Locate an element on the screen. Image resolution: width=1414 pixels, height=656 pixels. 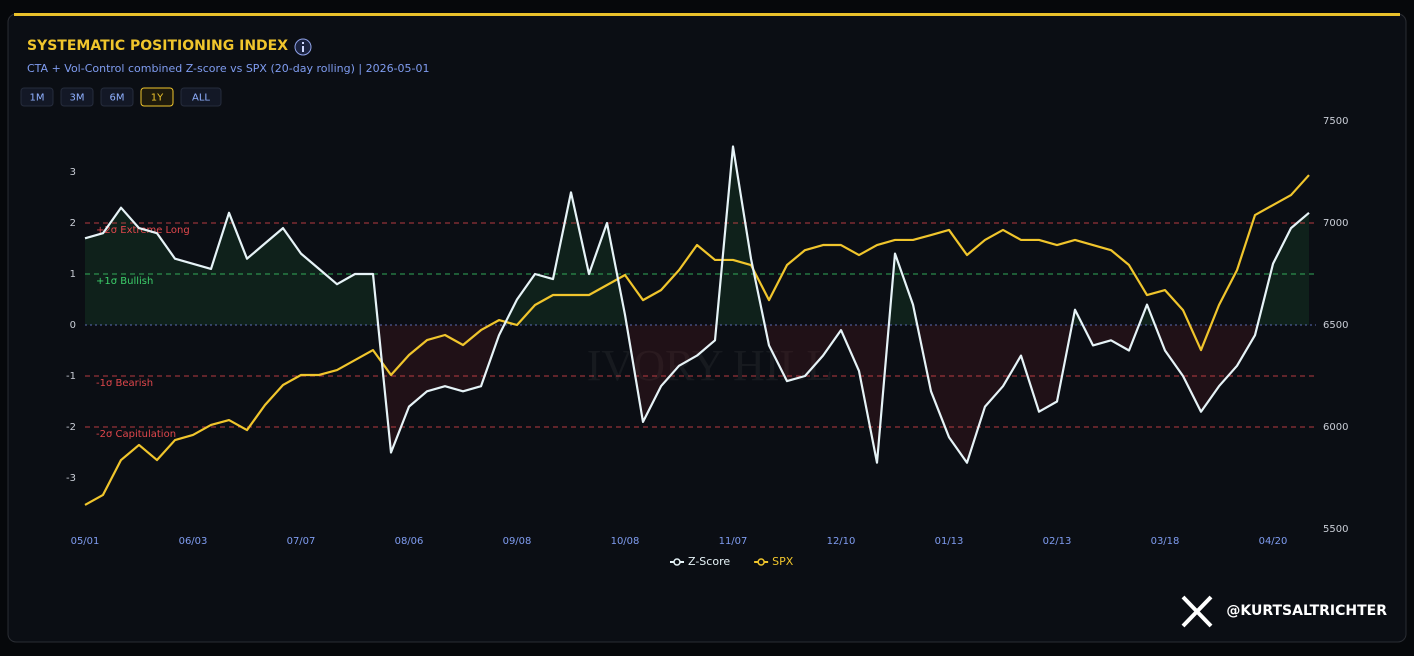
range-button-label: 1Y is located at coordinates (157, 98).